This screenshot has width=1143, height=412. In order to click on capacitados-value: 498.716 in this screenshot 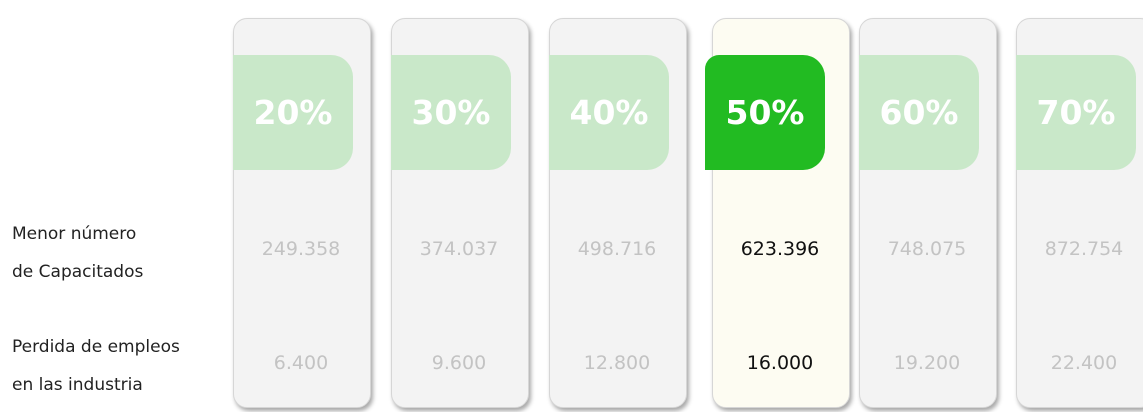, I will do `click(617, 249)`.